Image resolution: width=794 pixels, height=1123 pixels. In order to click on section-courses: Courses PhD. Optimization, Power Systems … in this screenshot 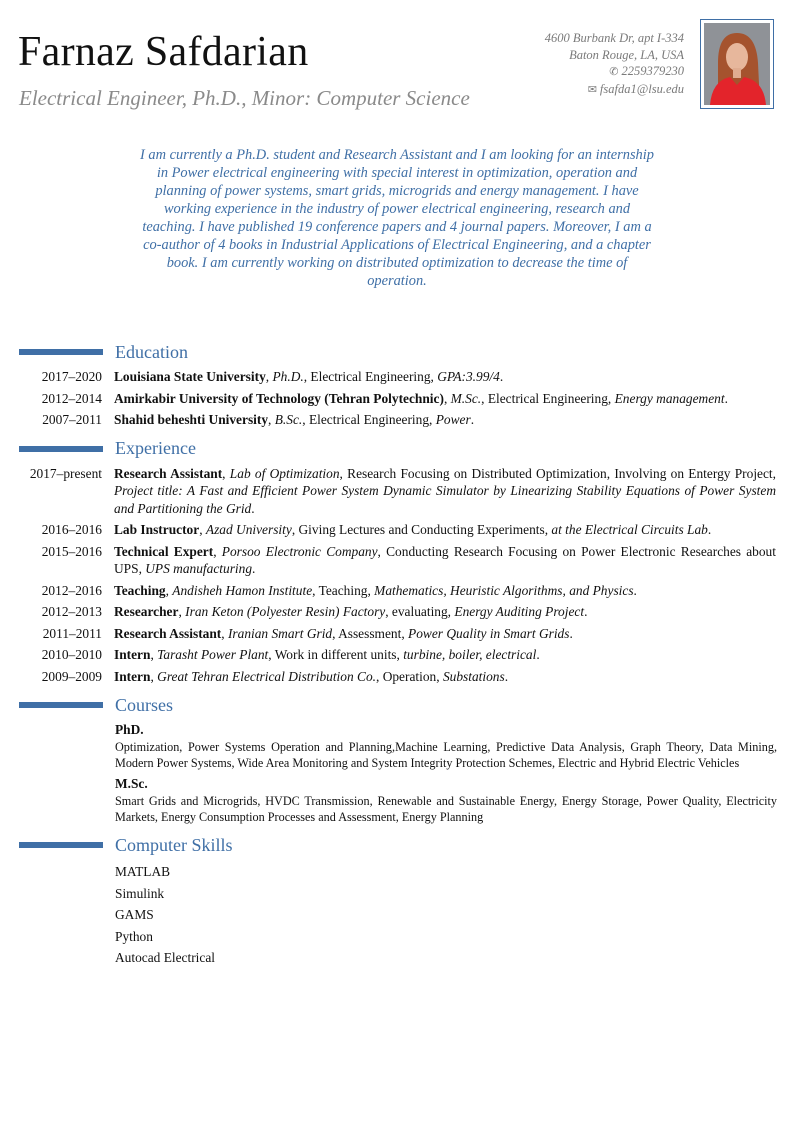, I will do `click(397, 759)`.